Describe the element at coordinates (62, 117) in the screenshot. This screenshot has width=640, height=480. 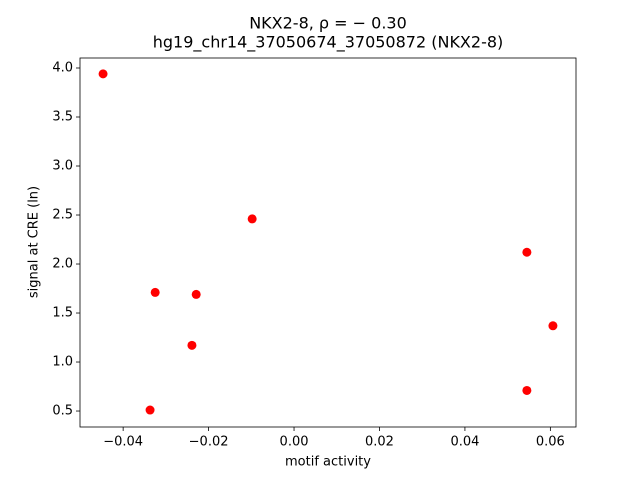
I see `y-tick-label: 3.5` at that location.